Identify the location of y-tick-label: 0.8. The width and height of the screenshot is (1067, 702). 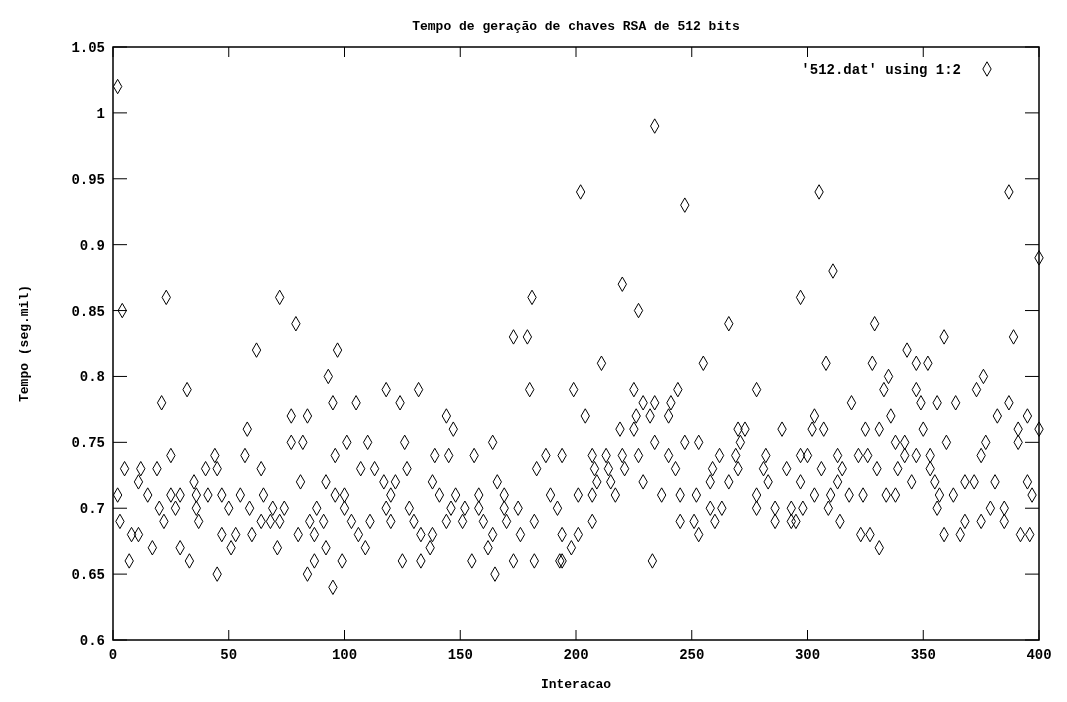
(92, 377).